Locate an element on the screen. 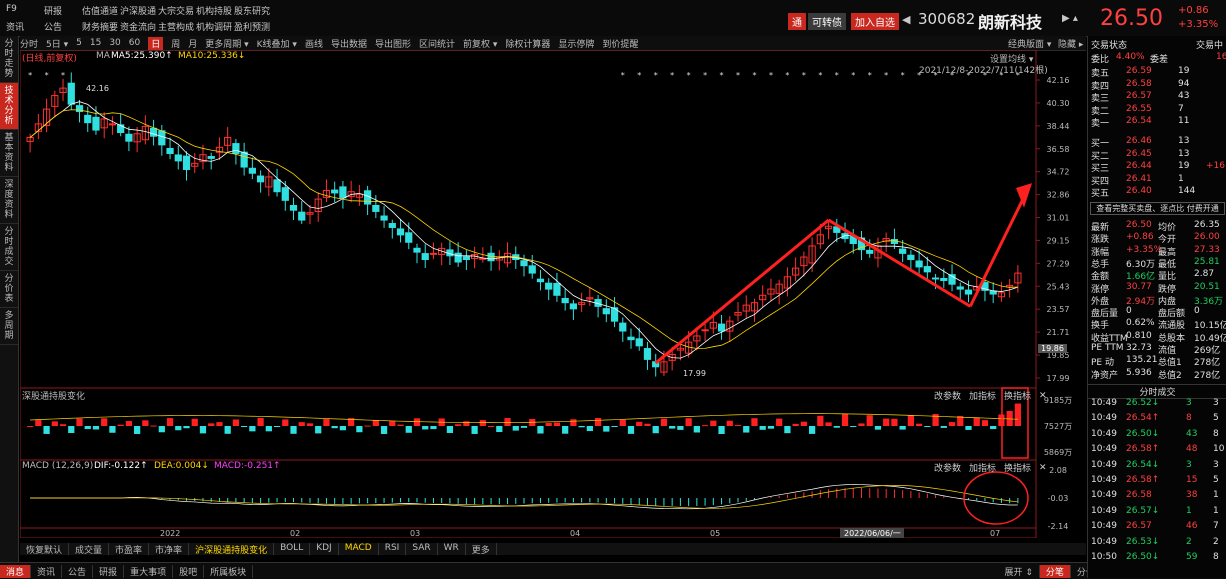  prev-stock-icon: ◀ is located at coordinates (906, 19).